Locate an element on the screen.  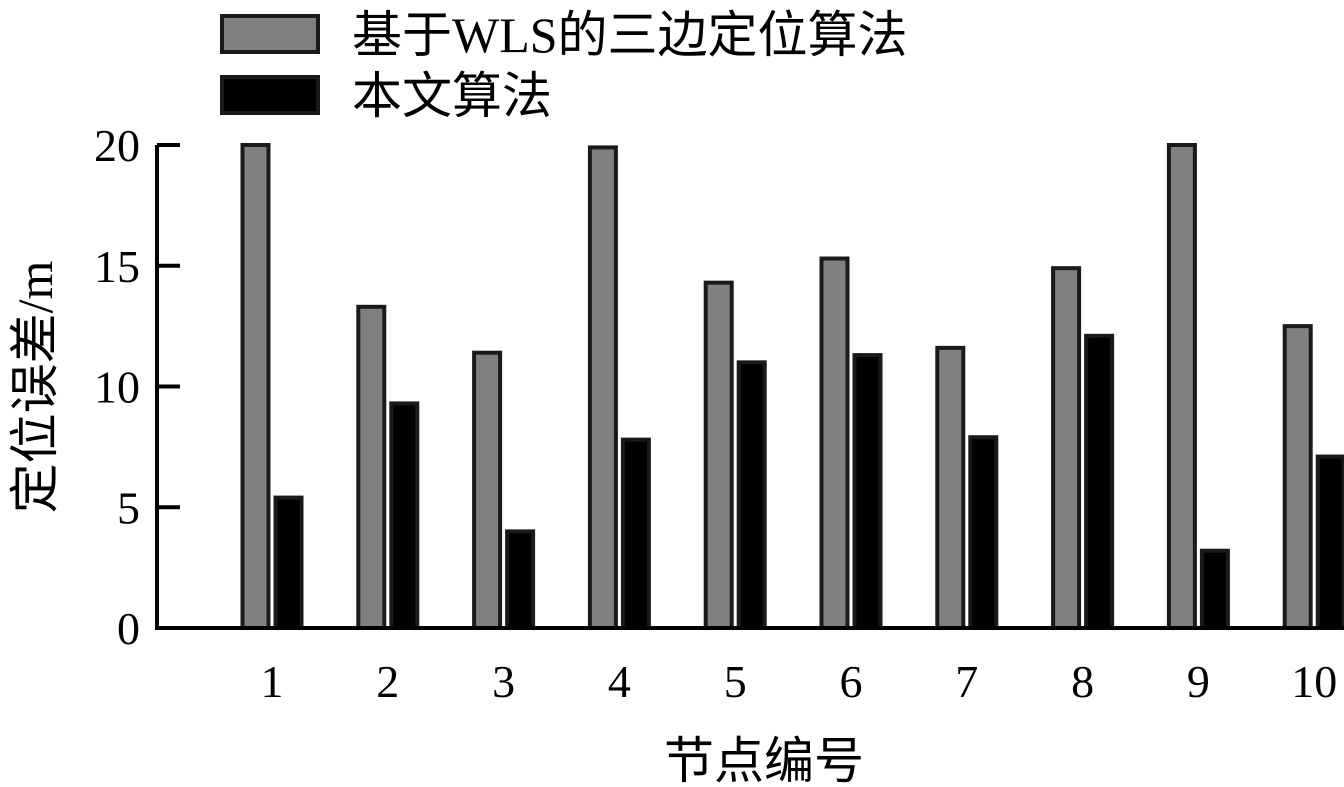
legend-swatch-wls is located at coordinates (270, 34).